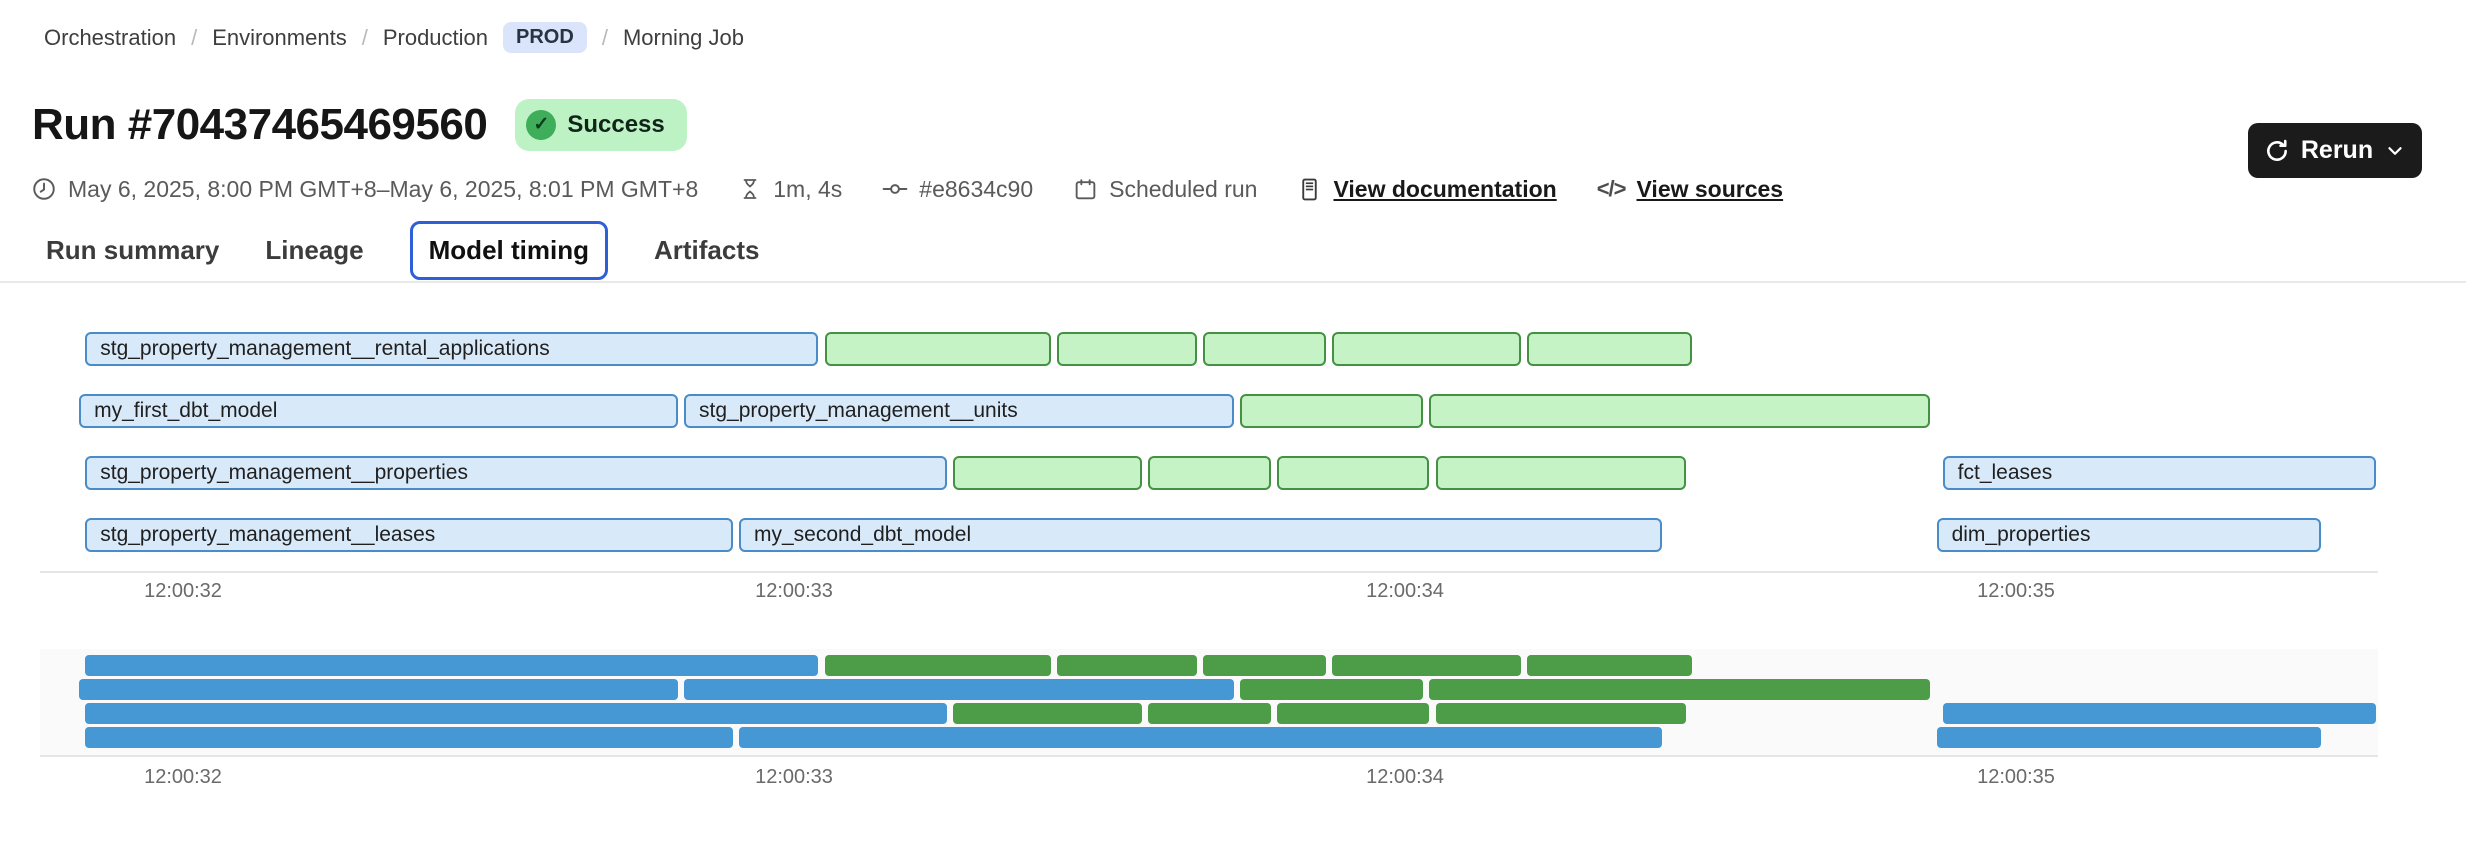 The width and height of the screenshot is (2466, 842). What do you see at coordinates (508, 250) in the screenshot?
I see `tab-model-timing: Model timing` at bounding box center [508, 250].